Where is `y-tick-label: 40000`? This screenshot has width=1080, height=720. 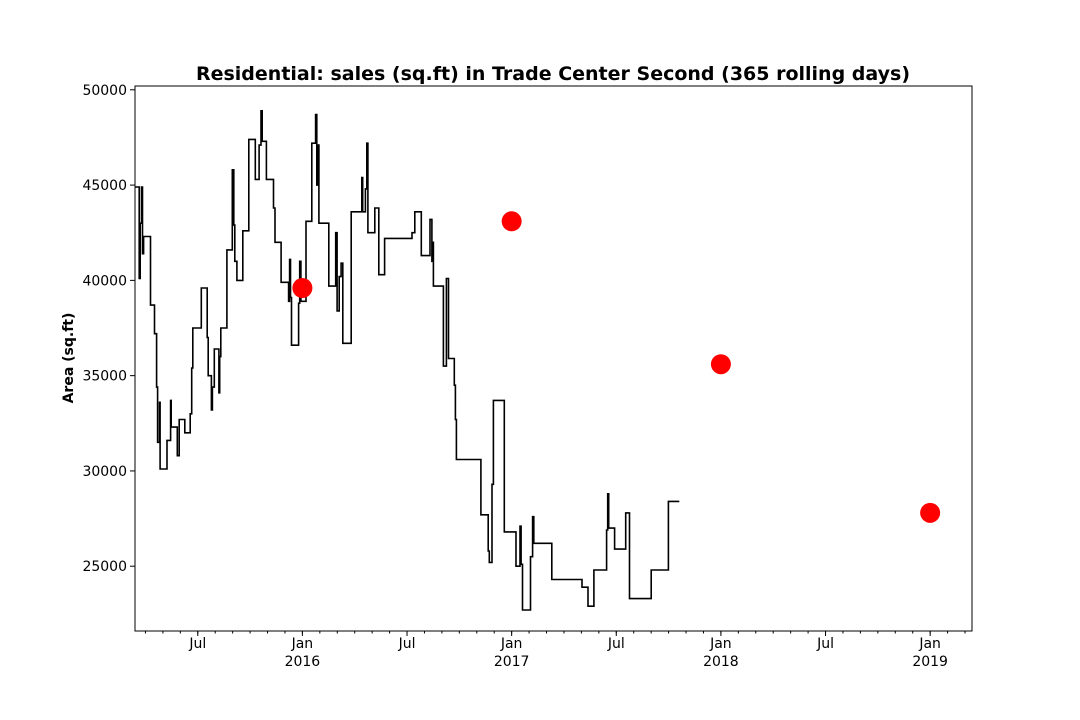
y-tick-label: 40000 is located at coordinates (104, 281).